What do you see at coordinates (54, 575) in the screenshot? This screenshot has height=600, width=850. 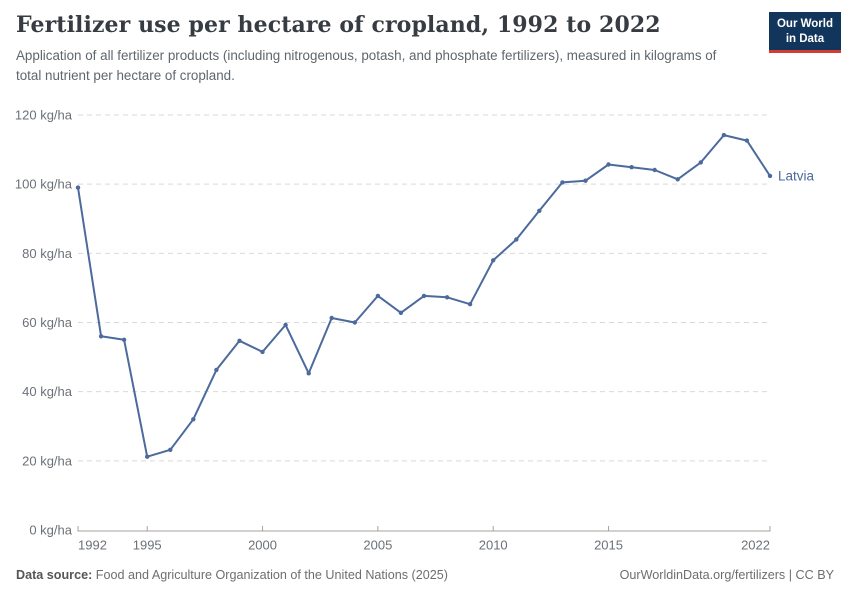 I see `data-source-label: Data source:` at bounding box center [54, 575].